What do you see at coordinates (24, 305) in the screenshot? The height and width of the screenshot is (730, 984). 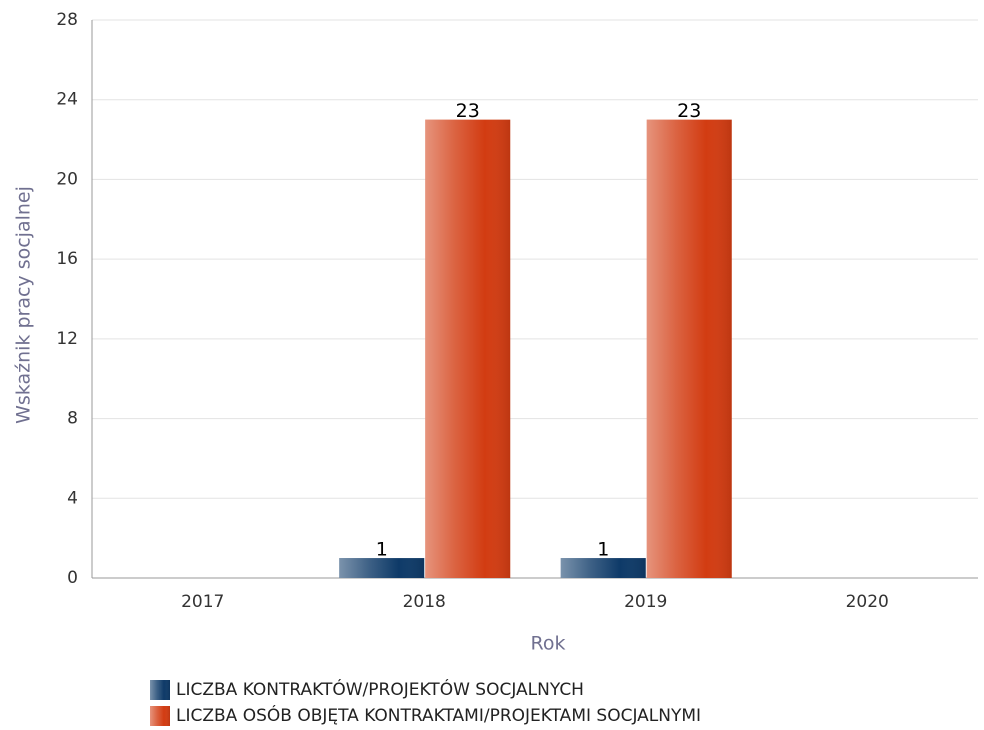 I see `y-axis-title: Wskaźnik pracy socjalnej` at bounding box center [24, 305].